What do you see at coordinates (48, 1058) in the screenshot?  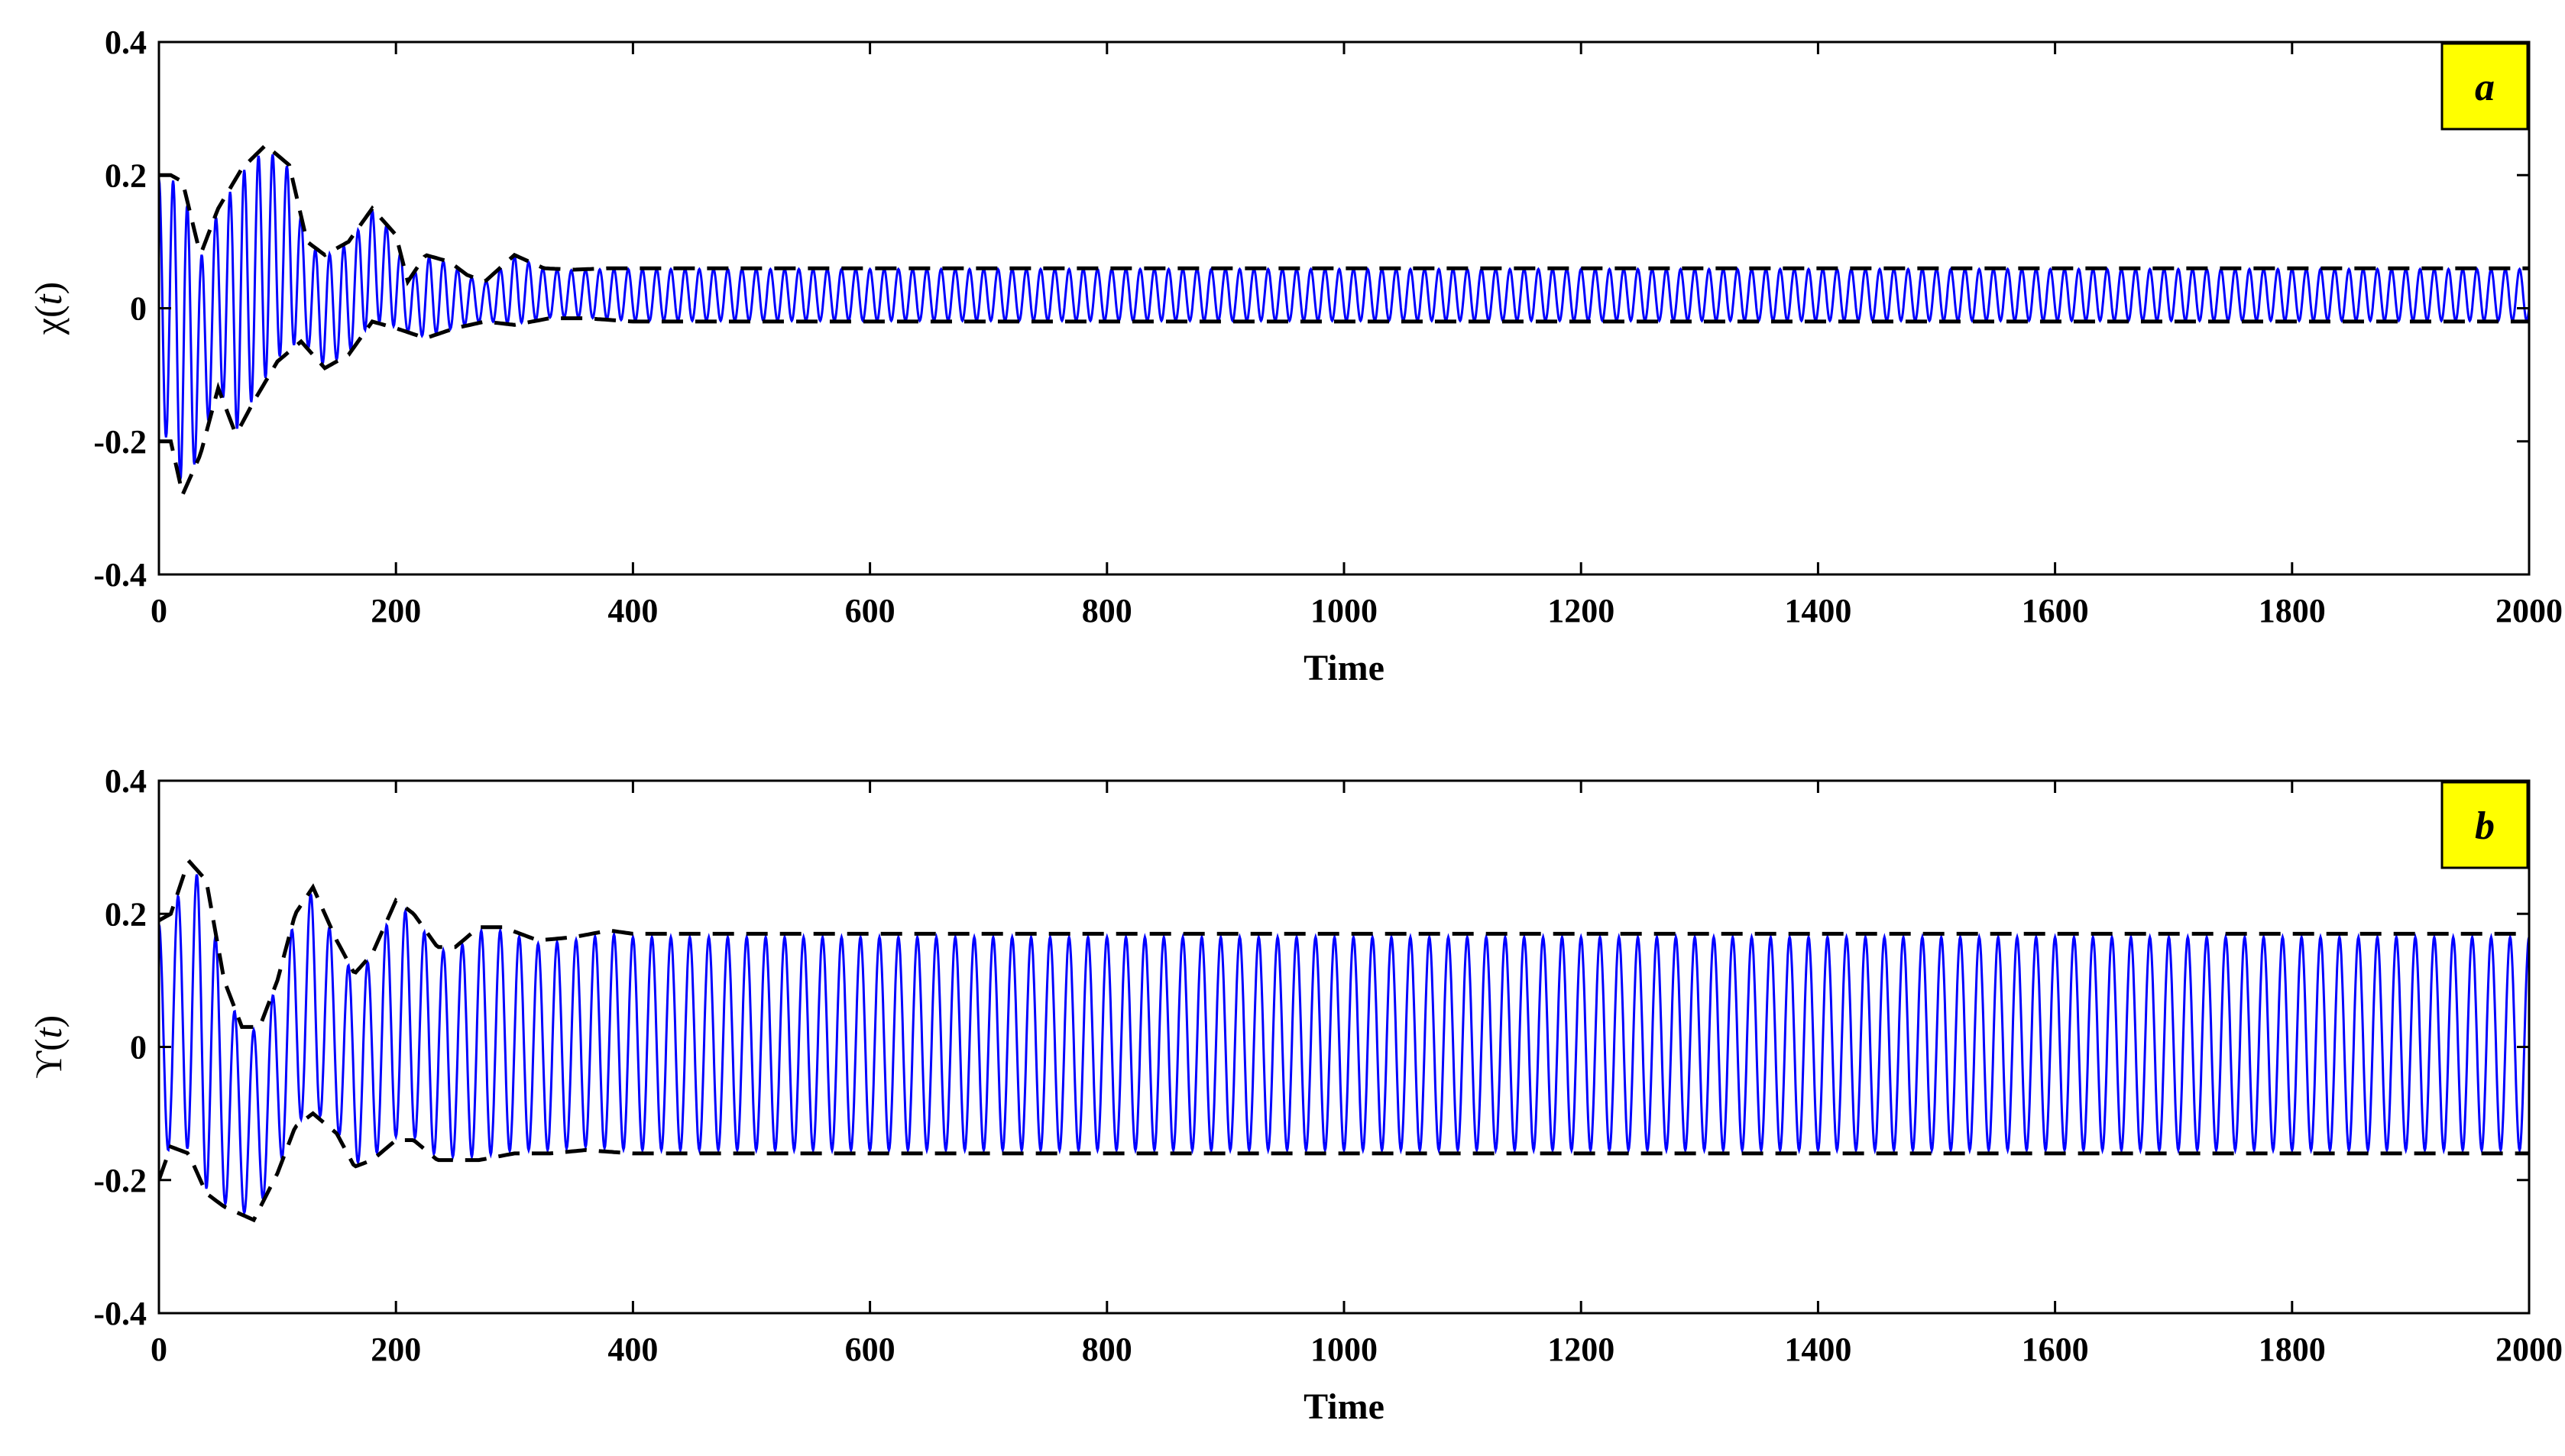 I see `y-axis-label-symbol: ϒ(` at bounding box center [48, 1058].